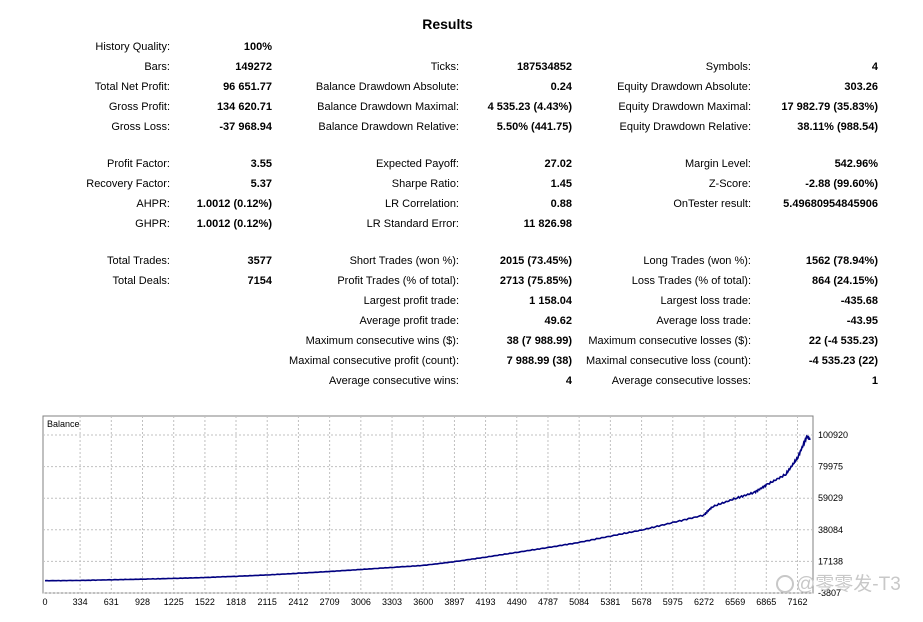 Image resolution: width=923 pixels, height=622 pixels. I want to click on x-tick-label: 4787, so click(548, 602).